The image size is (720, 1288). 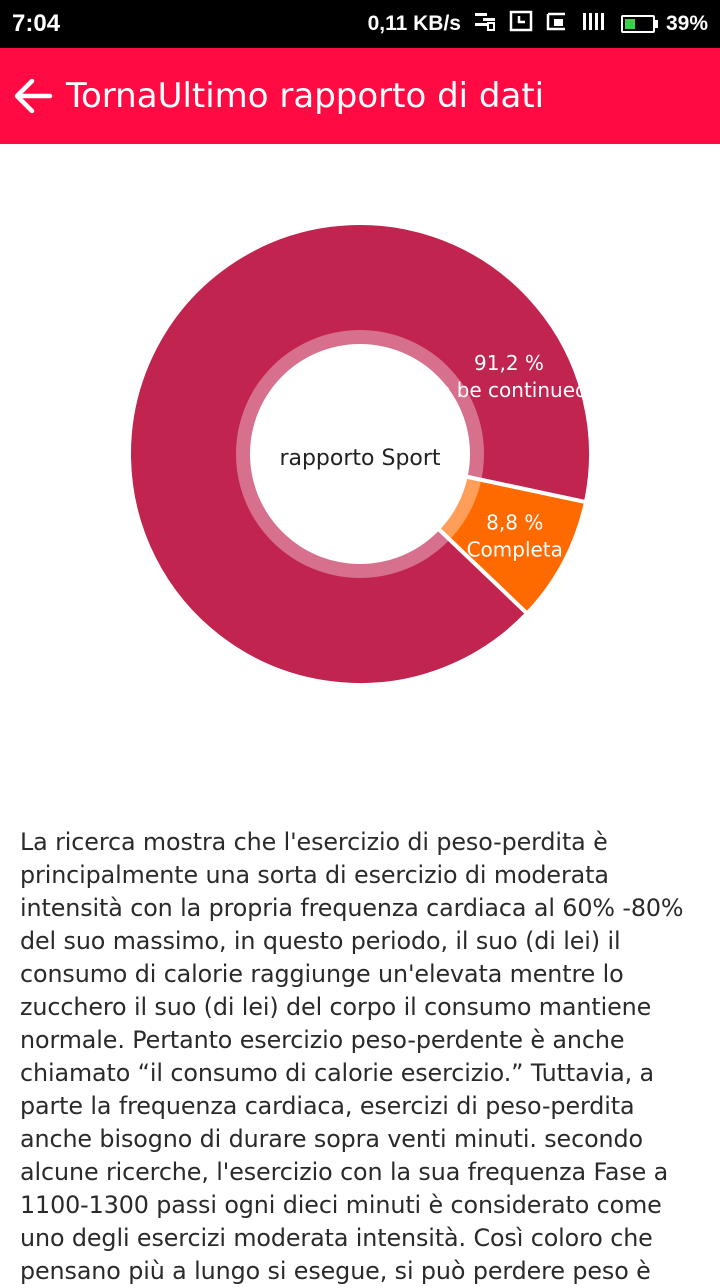 What do you see at coordinates (360, 24) in the screenshot?
I see `status-bar: 7:04 0,11 KB/s` at bounding box center [360, 24].